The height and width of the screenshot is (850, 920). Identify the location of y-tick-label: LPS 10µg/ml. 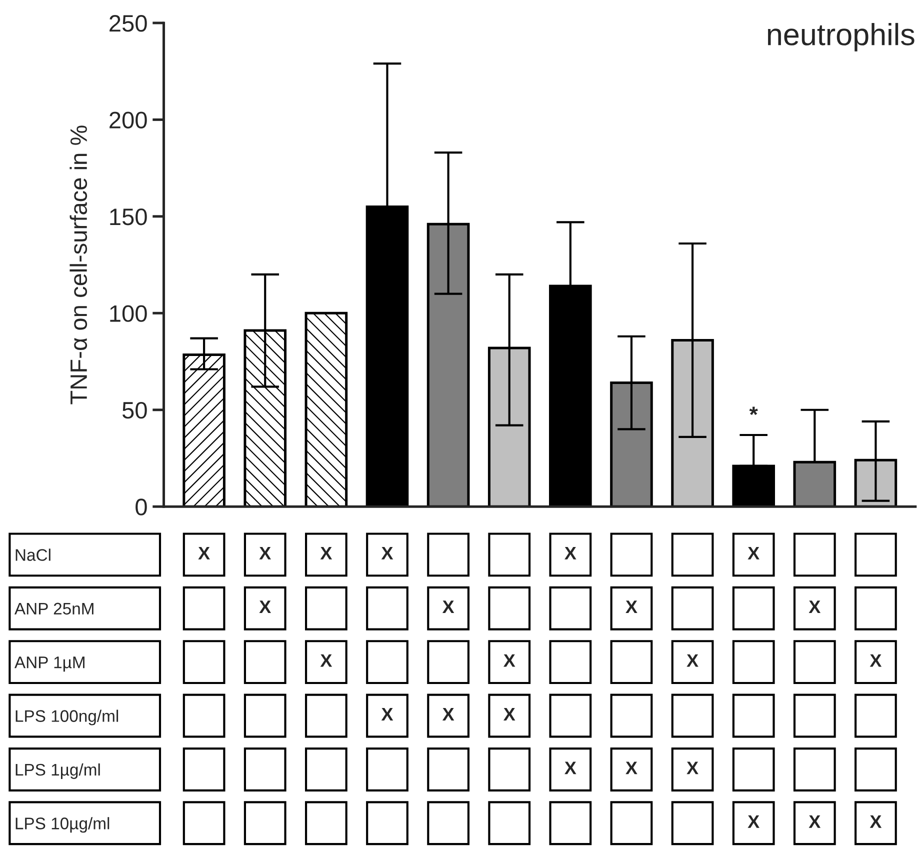
(63, 825).